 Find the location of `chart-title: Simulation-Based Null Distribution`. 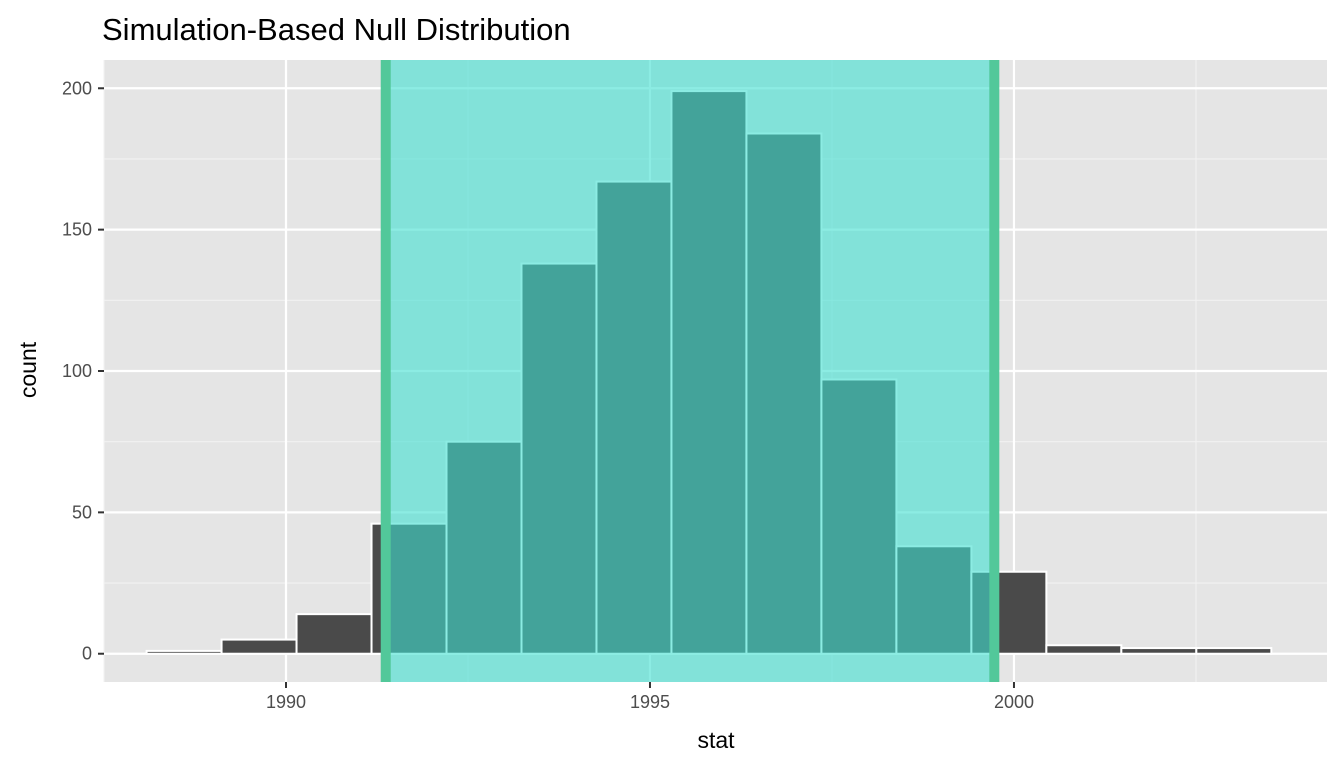

chart-title: Simulation-Based Null Distribution is located at coordinates (336, 29).